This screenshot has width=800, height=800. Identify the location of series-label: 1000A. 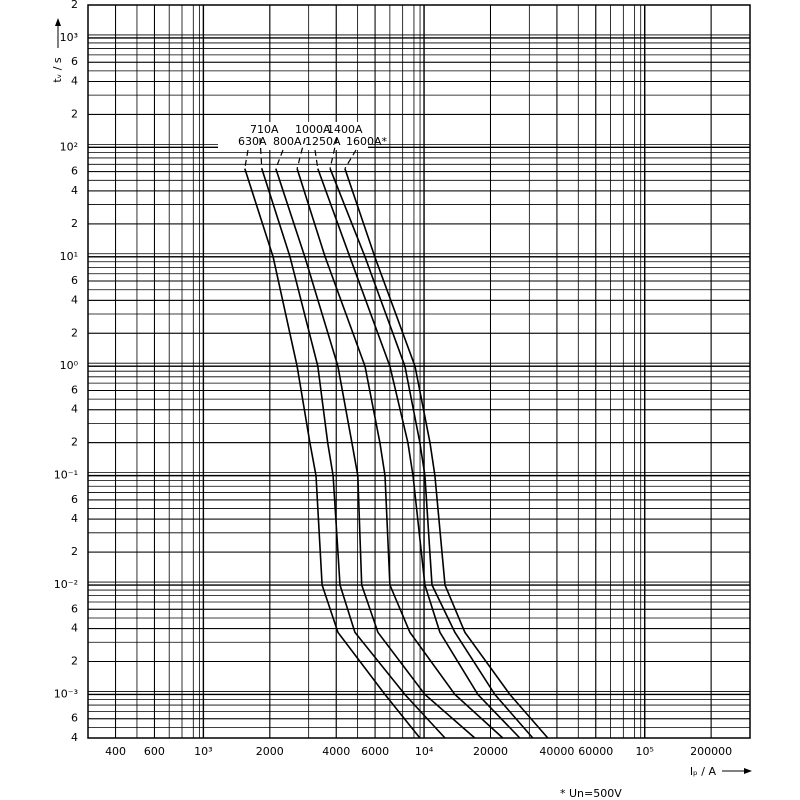
(313, 129).